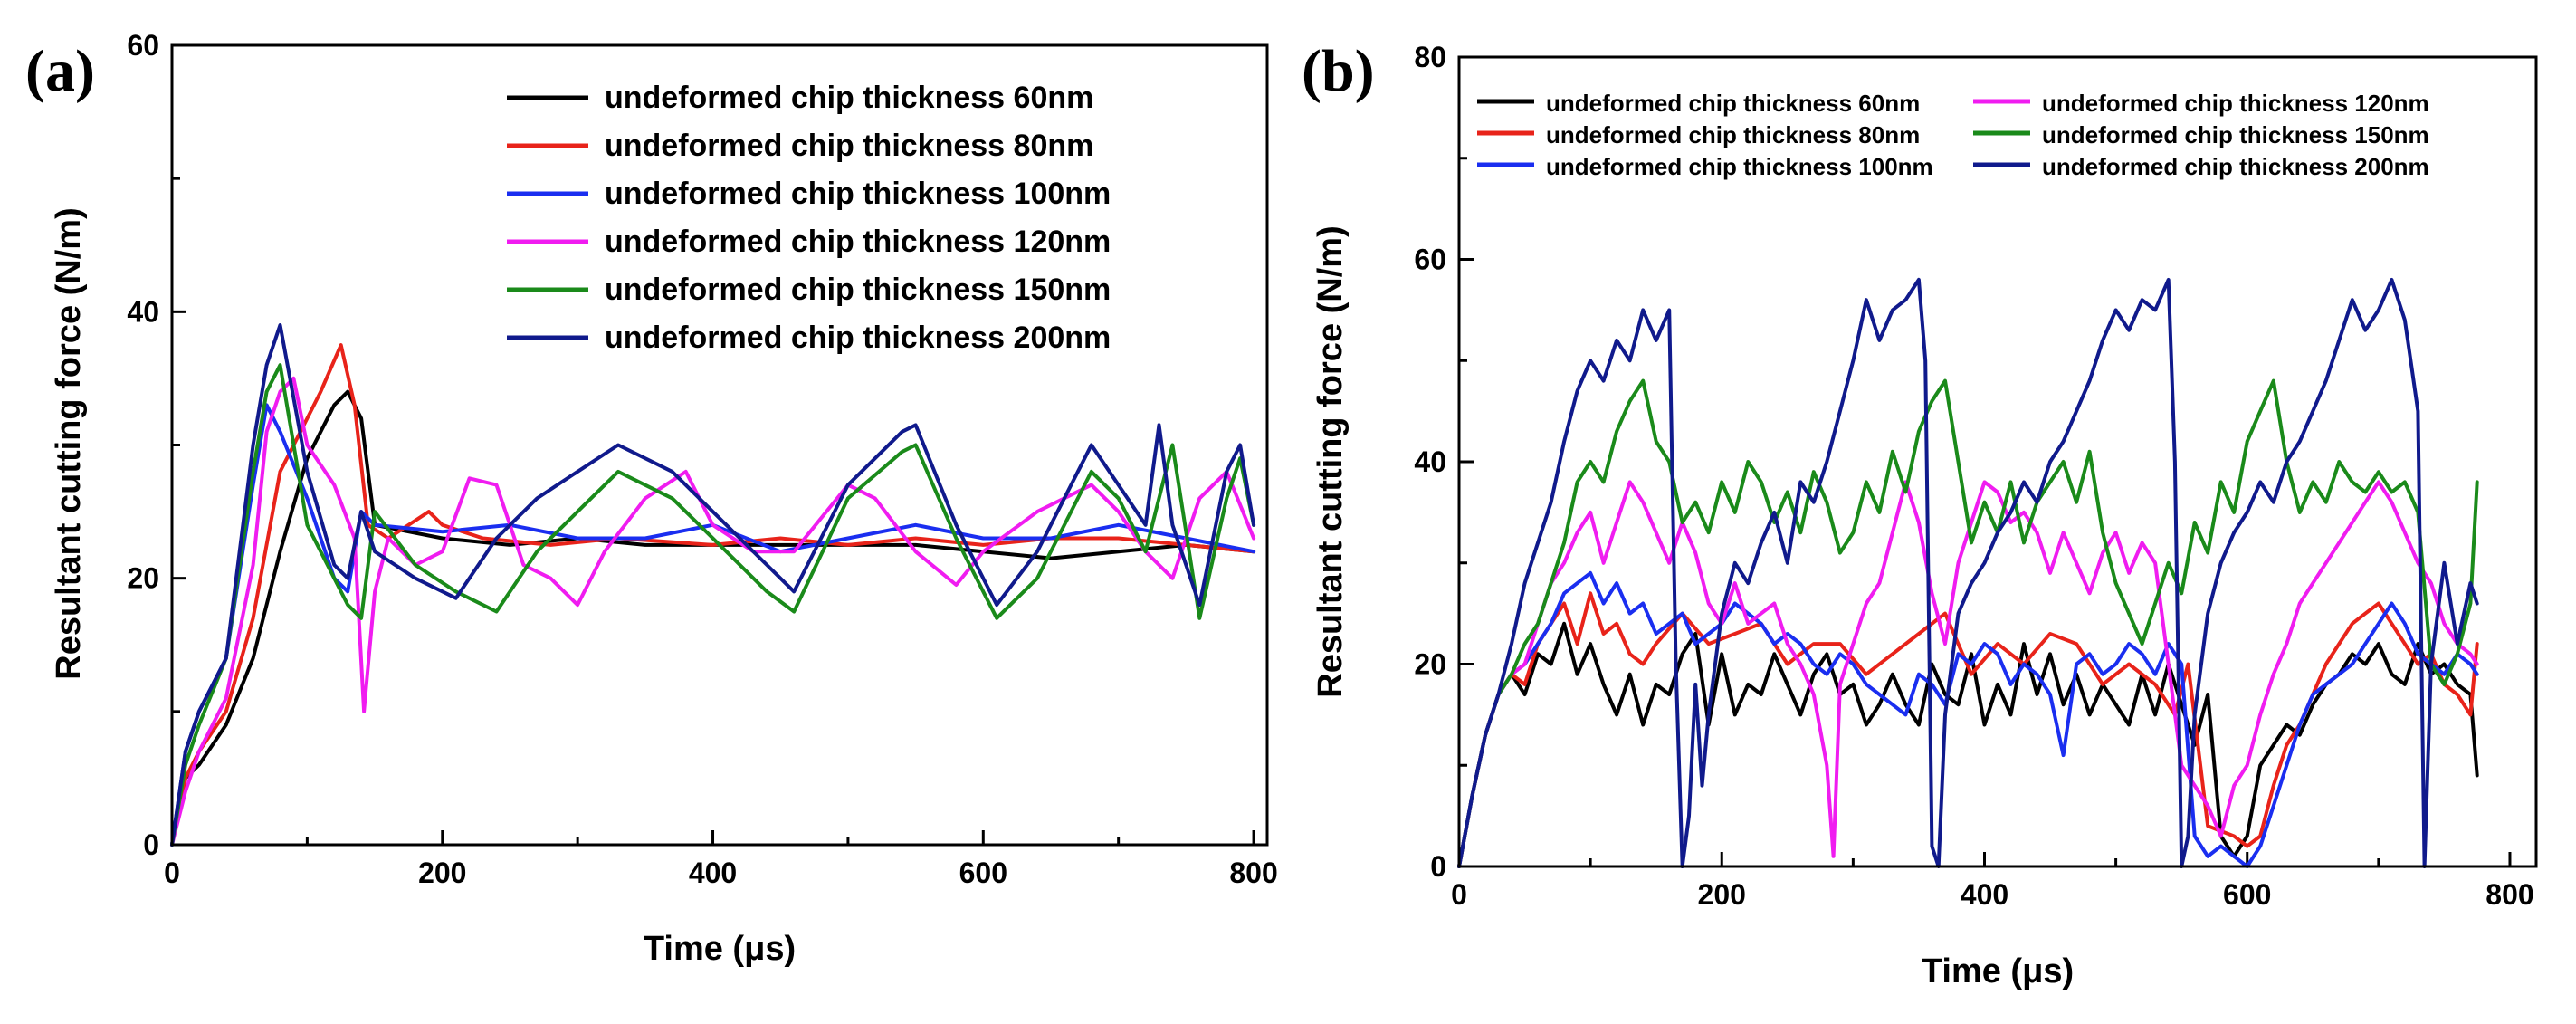 This screenshot has width=2576, height=1024. Describe the element at coordinates (60, 71) in the screenshot. I see `panel-label-a: (a)` at that location.